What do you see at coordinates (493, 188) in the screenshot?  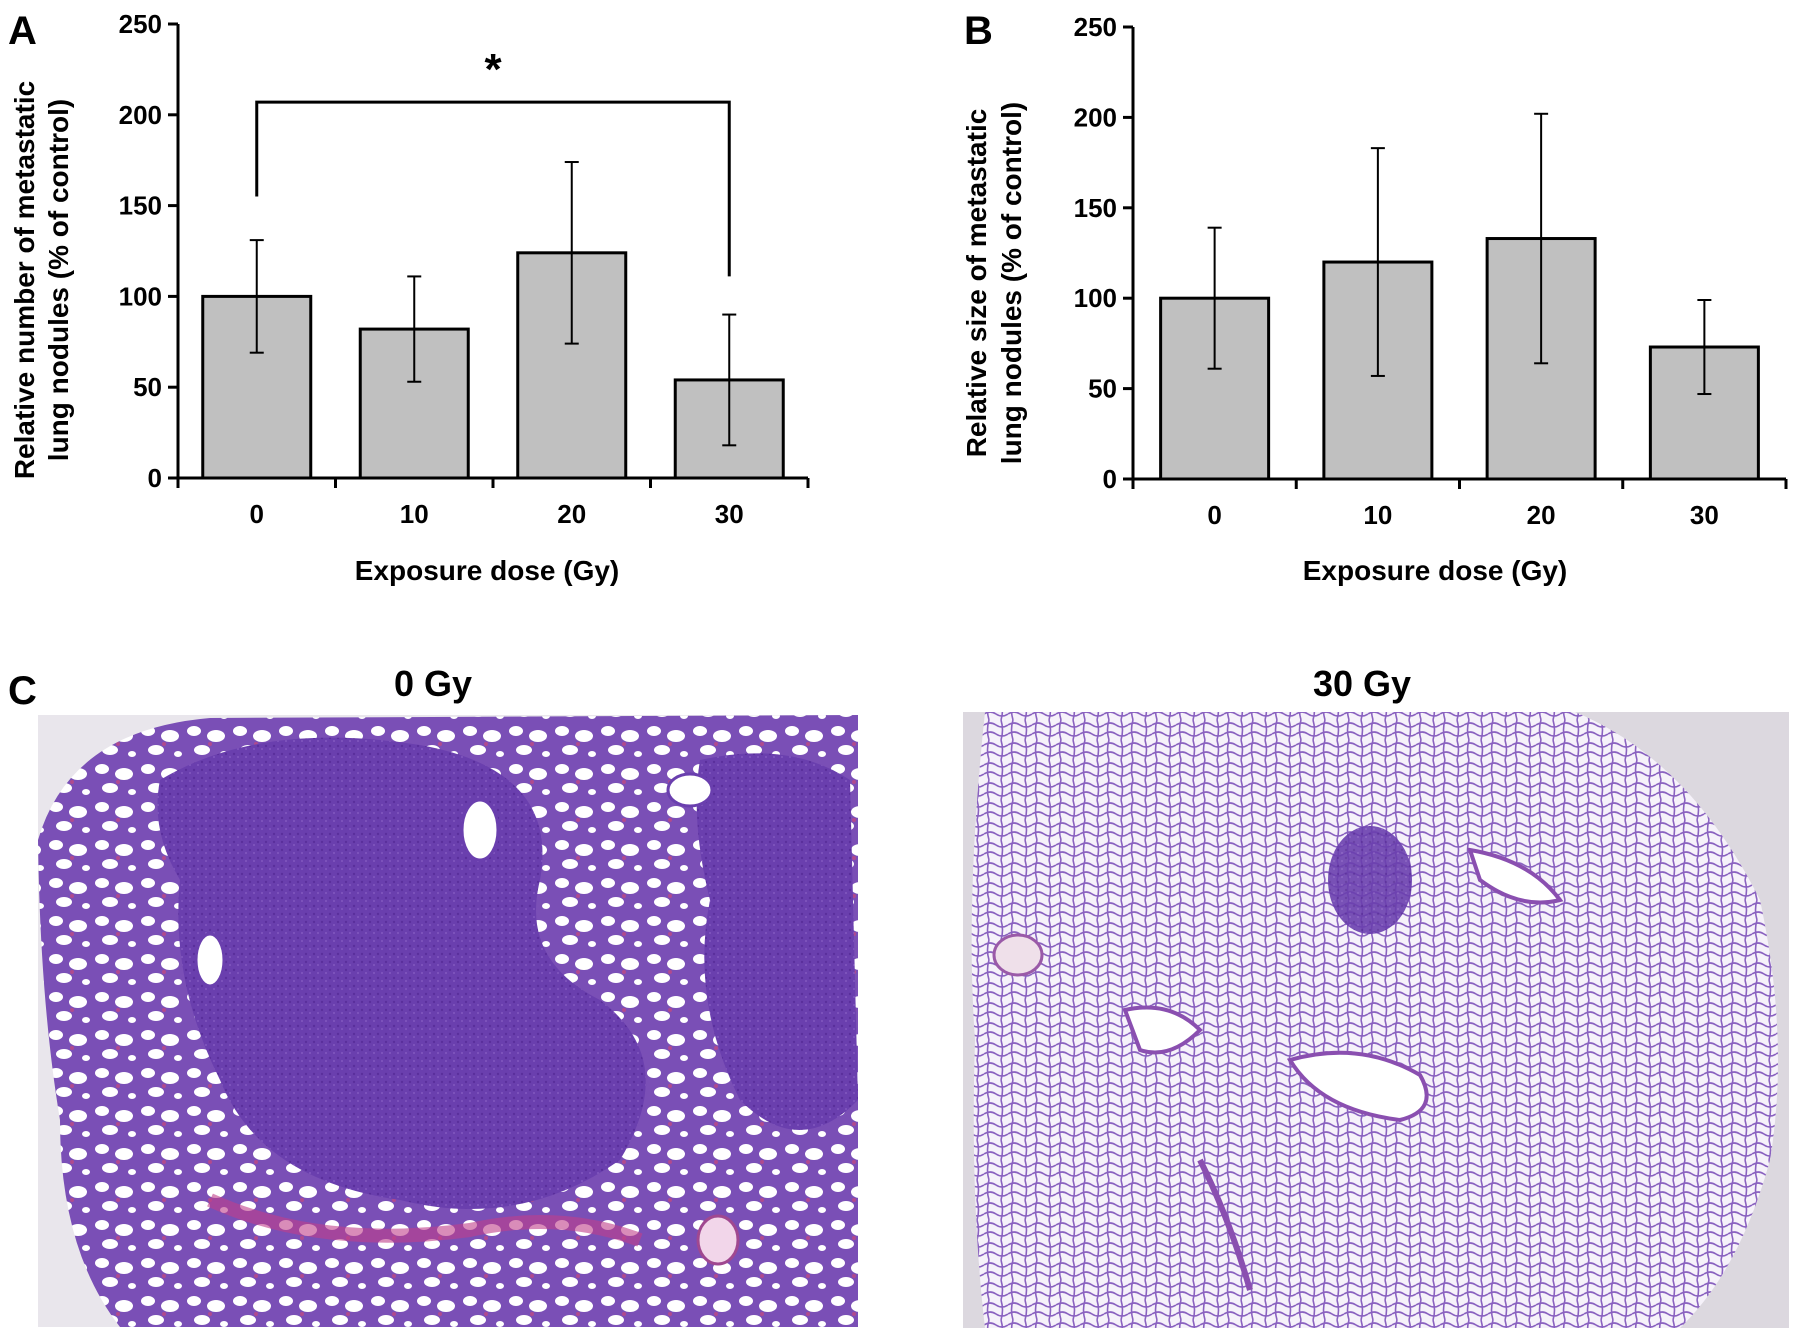 I see `chart-a-significance-bracket` at bounding box center [493, 188].